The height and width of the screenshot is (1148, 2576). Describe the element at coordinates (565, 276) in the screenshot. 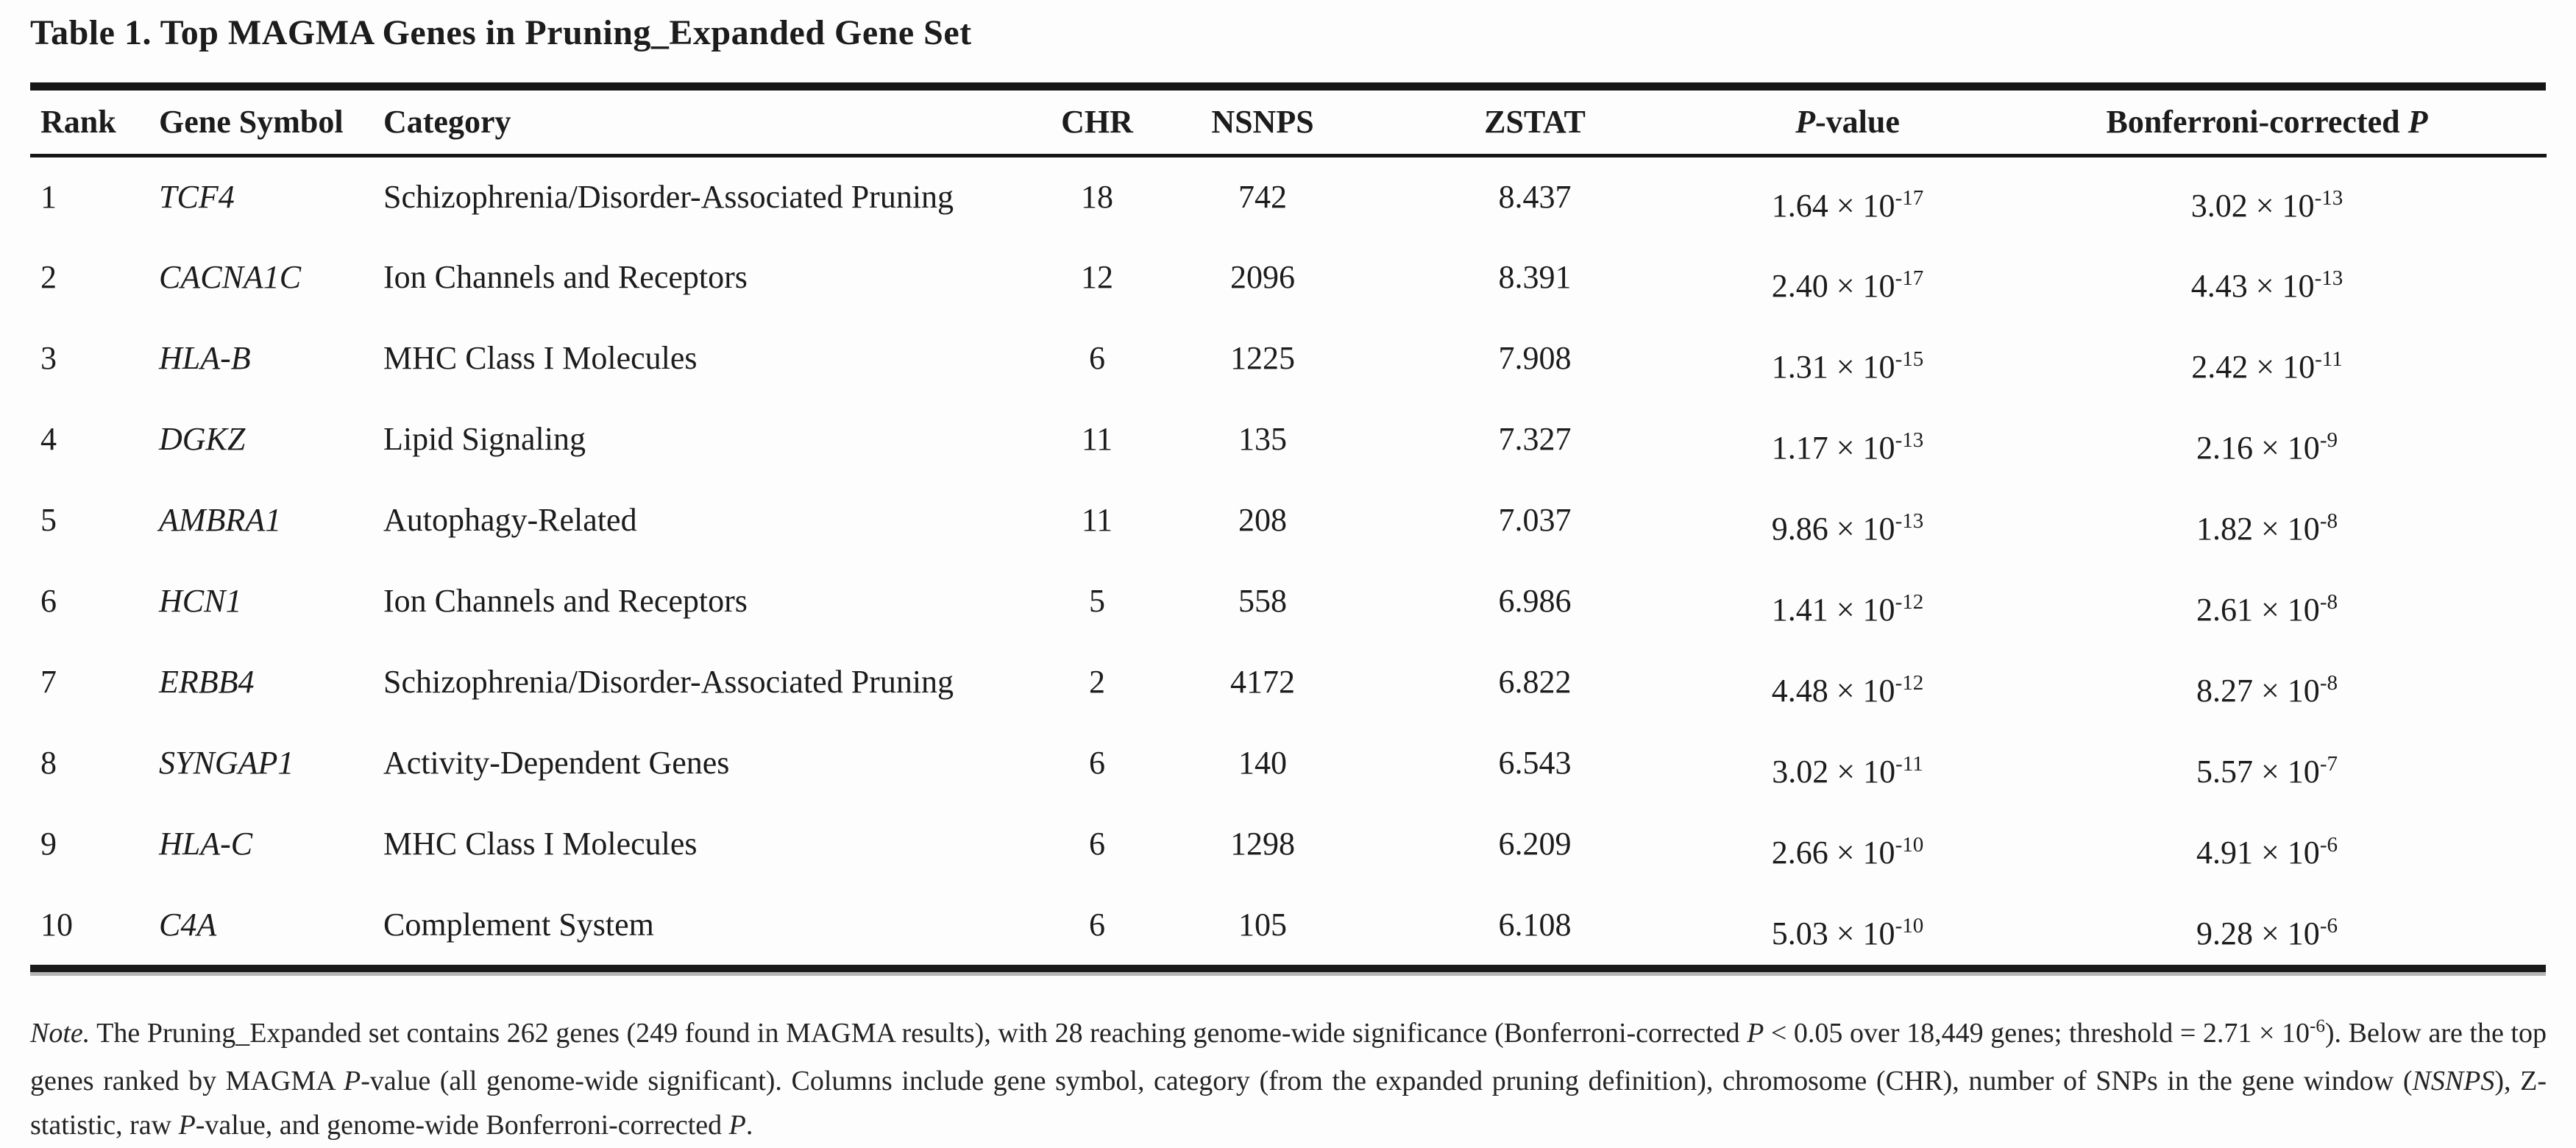

I see `category-cell: Ion Channels and Receptors` at that location.